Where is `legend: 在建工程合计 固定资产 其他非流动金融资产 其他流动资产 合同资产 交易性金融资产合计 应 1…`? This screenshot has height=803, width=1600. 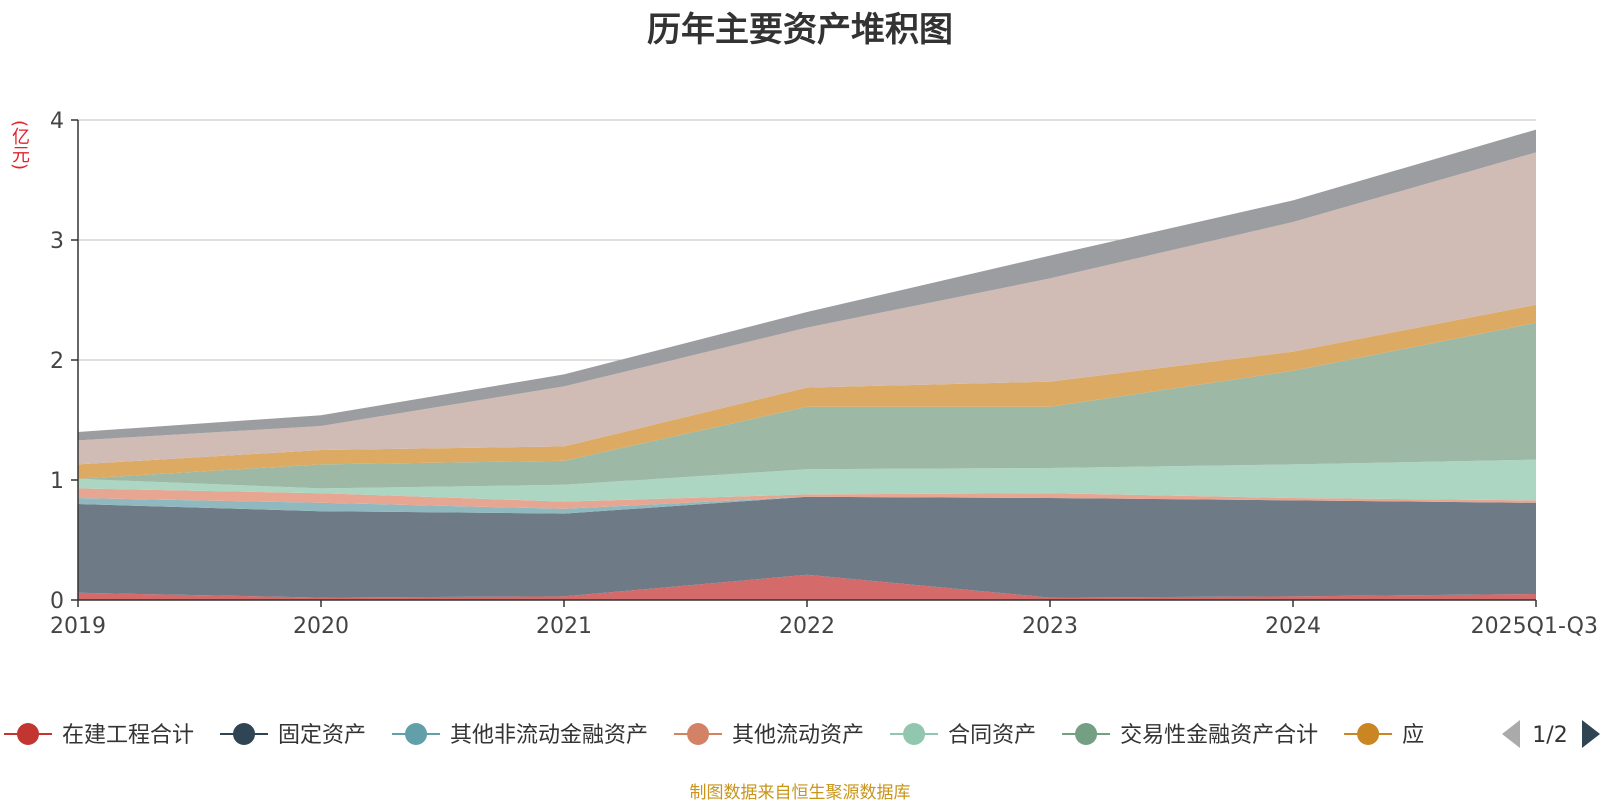 legend: 在建工程合计 固定资产 其他非流动金融资产 其他流动资产 合同资产 交易性金融资产合计 应 1… is located at coordinates (802, 734).